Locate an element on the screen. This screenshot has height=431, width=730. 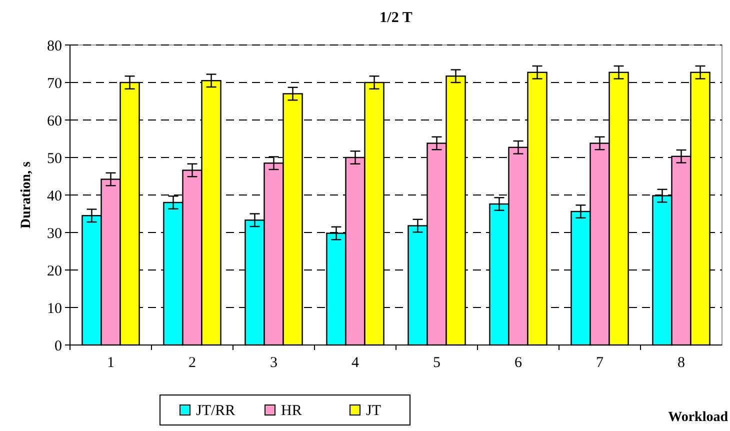
legend-label: HR is located at coordinates (291, 411).